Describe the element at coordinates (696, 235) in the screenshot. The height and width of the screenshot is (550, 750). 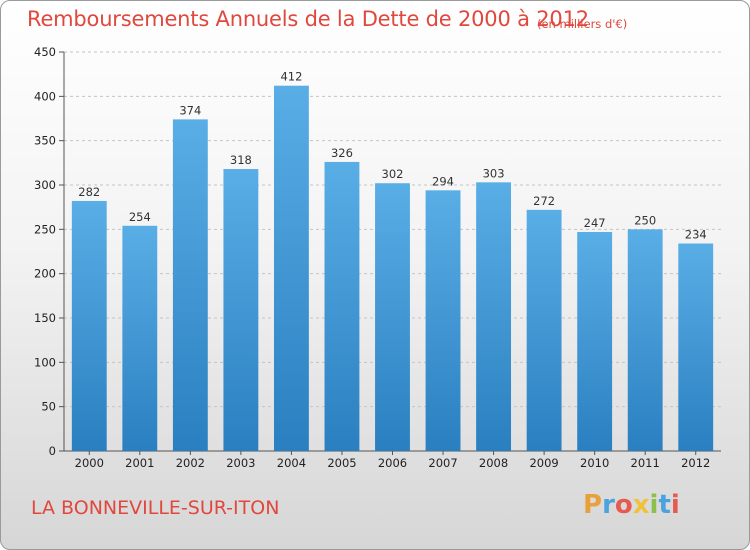
I see `data-label-2012: 234` at that location.